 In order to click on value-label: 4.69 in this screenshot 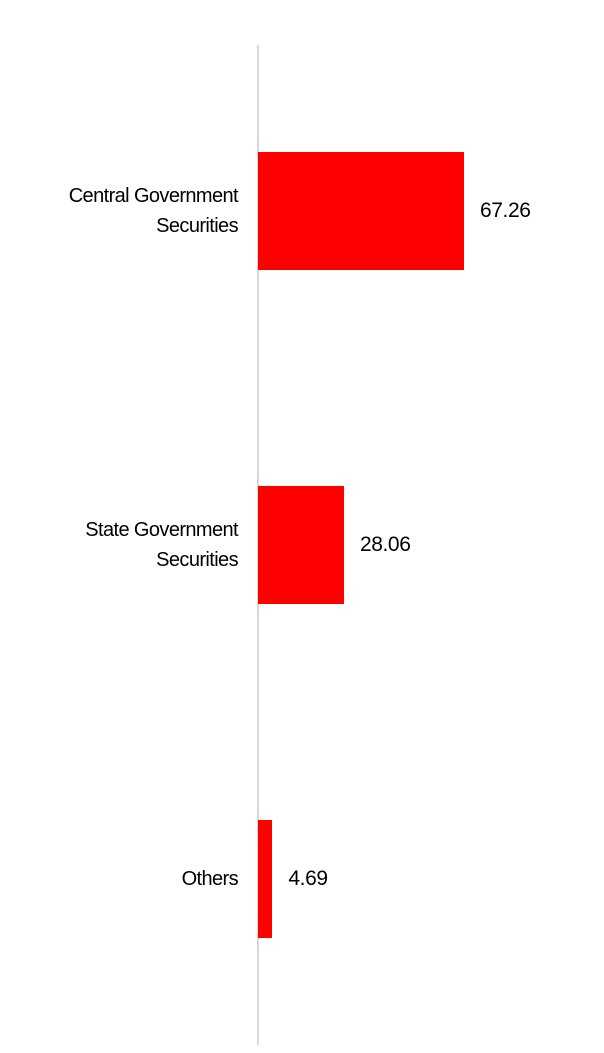, I will do `click(308, 878)`.